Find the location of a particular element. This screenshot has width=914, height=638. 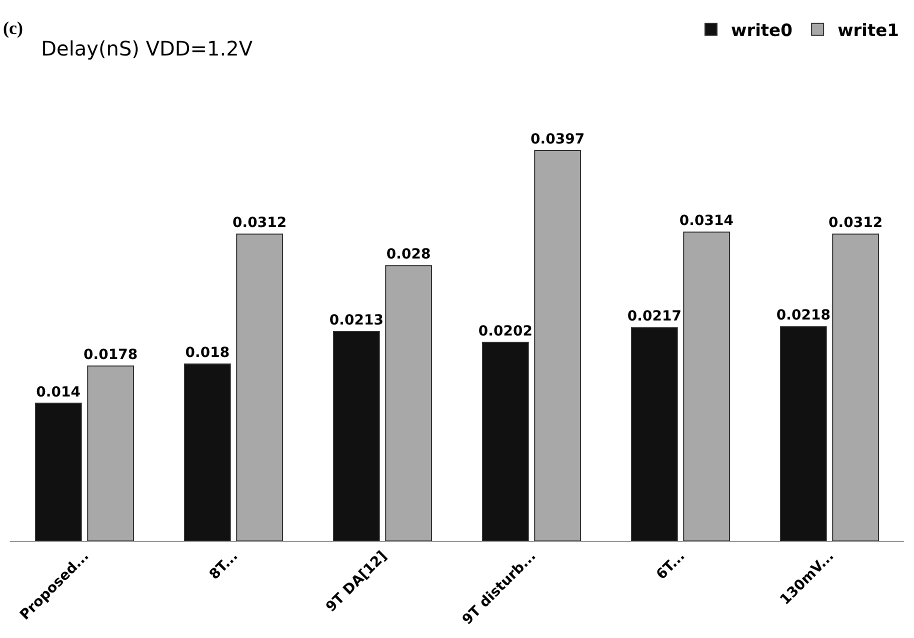

chart-title: Delay(nS) VDD=1.2V is located at coordinates (147, 48).